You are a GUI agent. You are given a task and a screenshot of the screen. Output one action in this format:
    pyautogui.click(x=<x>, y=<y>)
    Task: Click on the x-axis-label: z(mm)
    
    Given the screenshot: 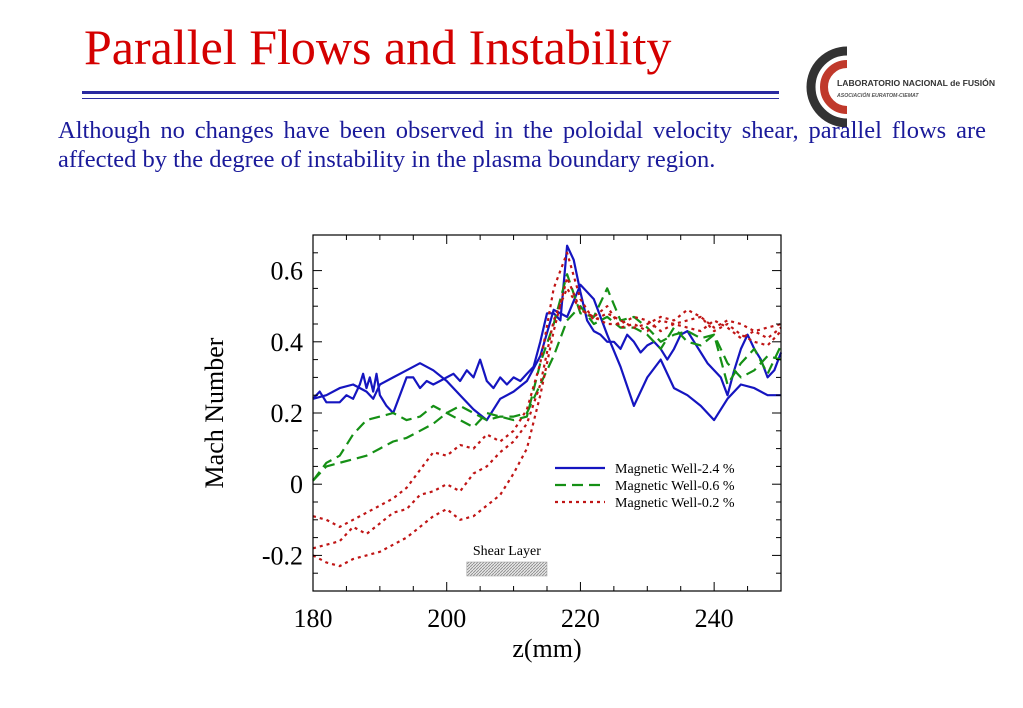 What is the action you would take?
    pyautogui.click(x=546, y=648)
    